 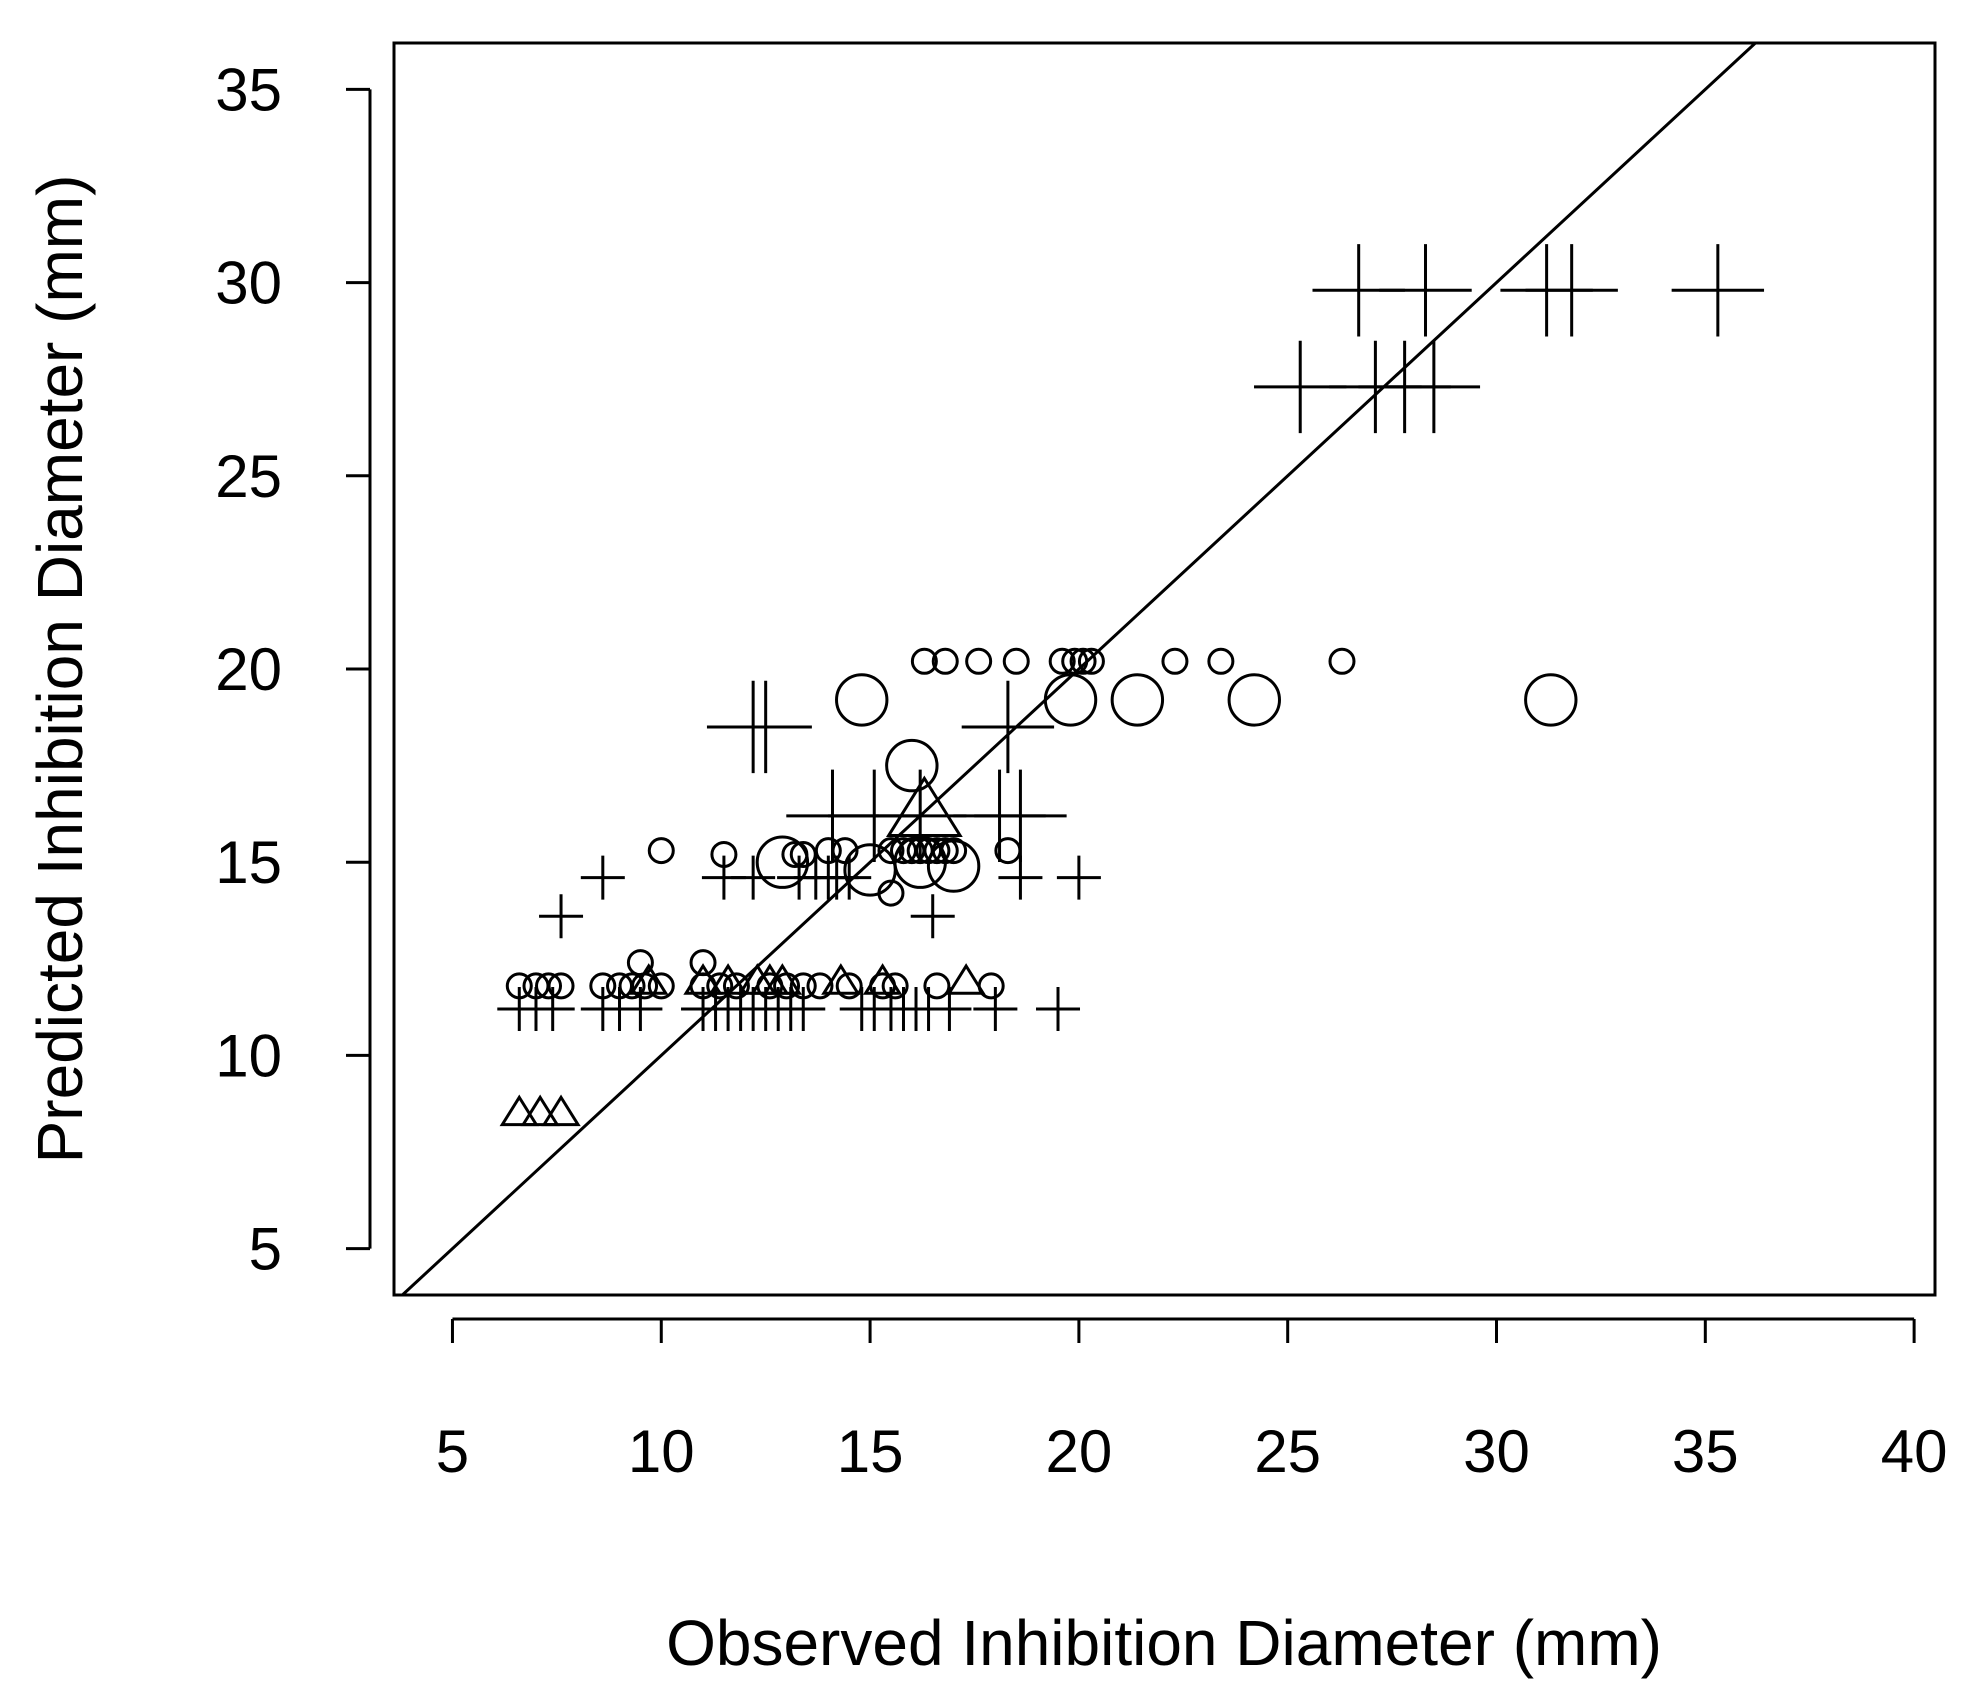 I want to click on x-tick-label: 15, so click(x=870, y=1451).